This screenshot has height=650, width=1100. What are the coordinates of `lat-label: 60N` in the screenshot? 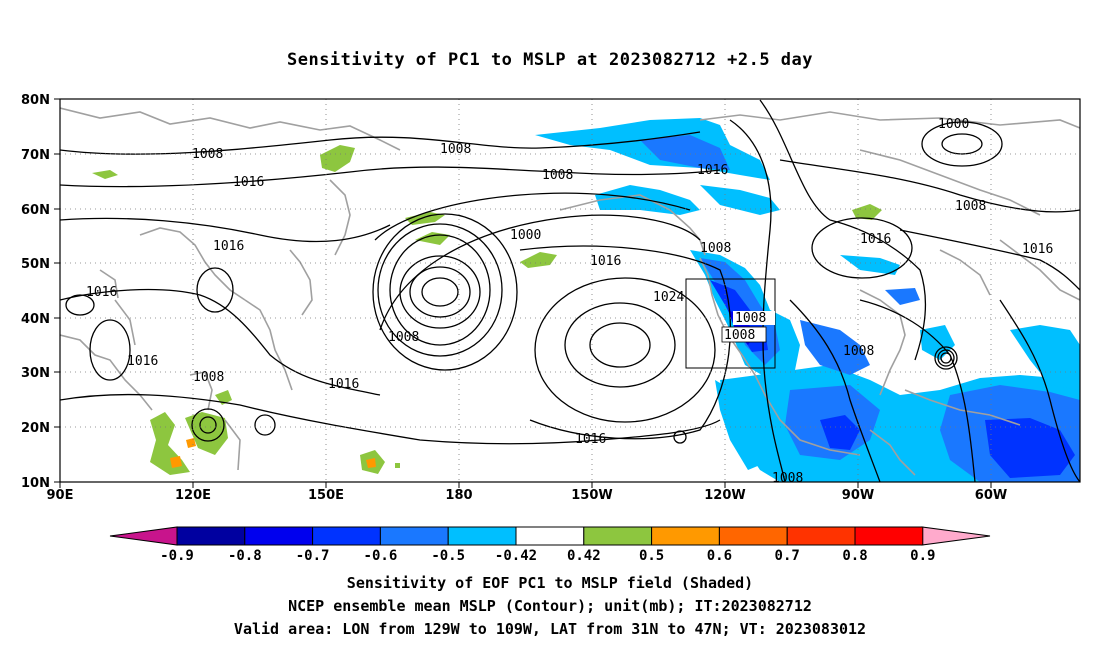 It's located at (35, 210).